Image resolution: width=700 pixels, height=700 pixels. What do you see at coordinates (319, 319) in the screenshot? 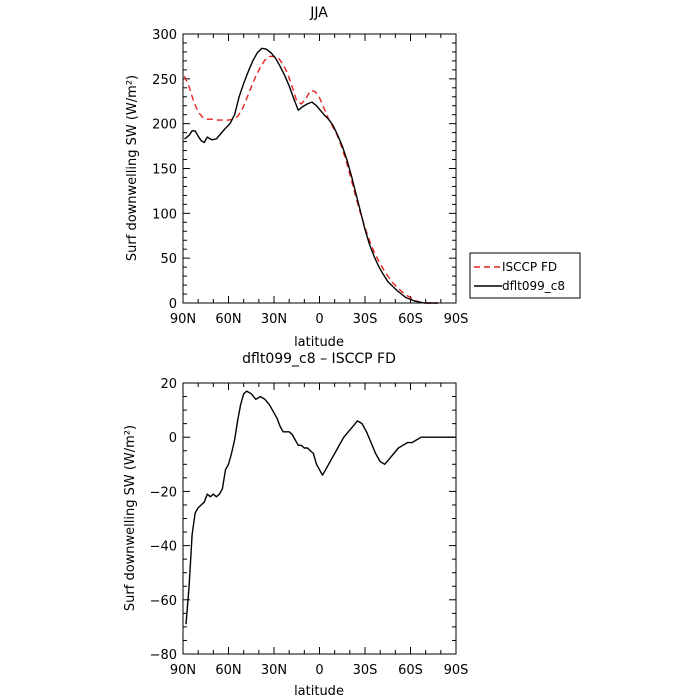
I see `top-x-tick-label: 0` at bounding box center [319, 319].